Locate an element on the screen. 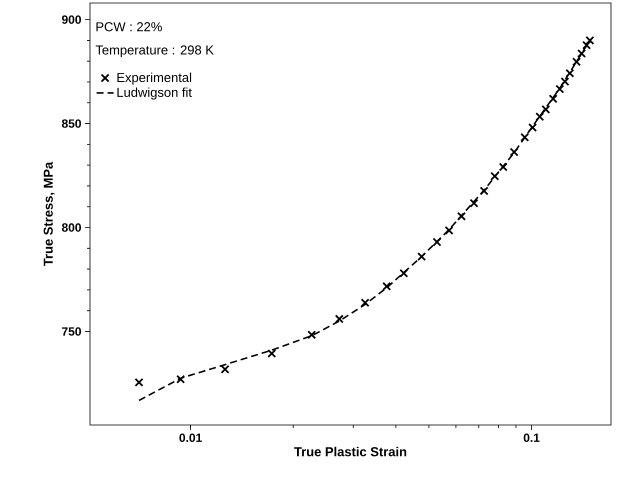  y-tick-label: 850 is located at coordinates (71, 123).